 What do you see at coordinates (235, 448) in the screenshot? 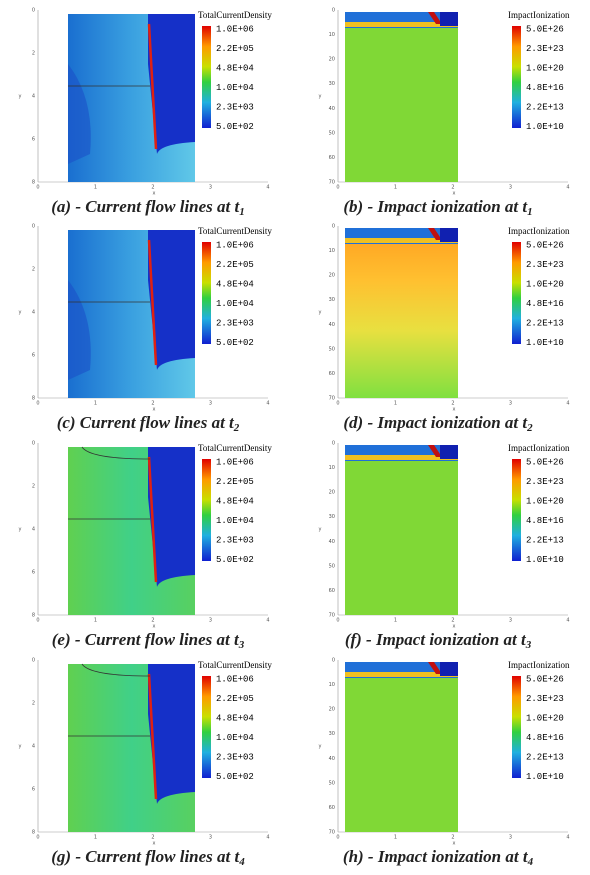
I see `legend-title: TotalCurrentDensity` at bounding box center [235, 448].